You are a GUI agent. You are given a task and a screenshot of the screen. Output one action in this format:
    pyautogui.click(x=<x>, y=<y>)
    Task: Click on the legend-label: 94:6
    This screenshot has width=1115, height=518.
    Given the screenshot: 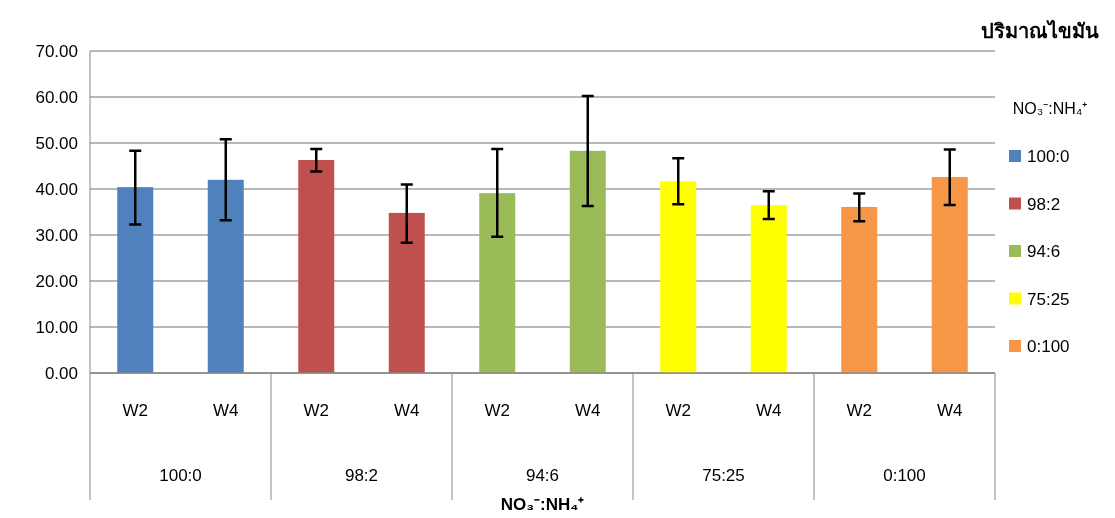 What is the action you would take?
    pyautogui.click(x=1044, y=251)
    